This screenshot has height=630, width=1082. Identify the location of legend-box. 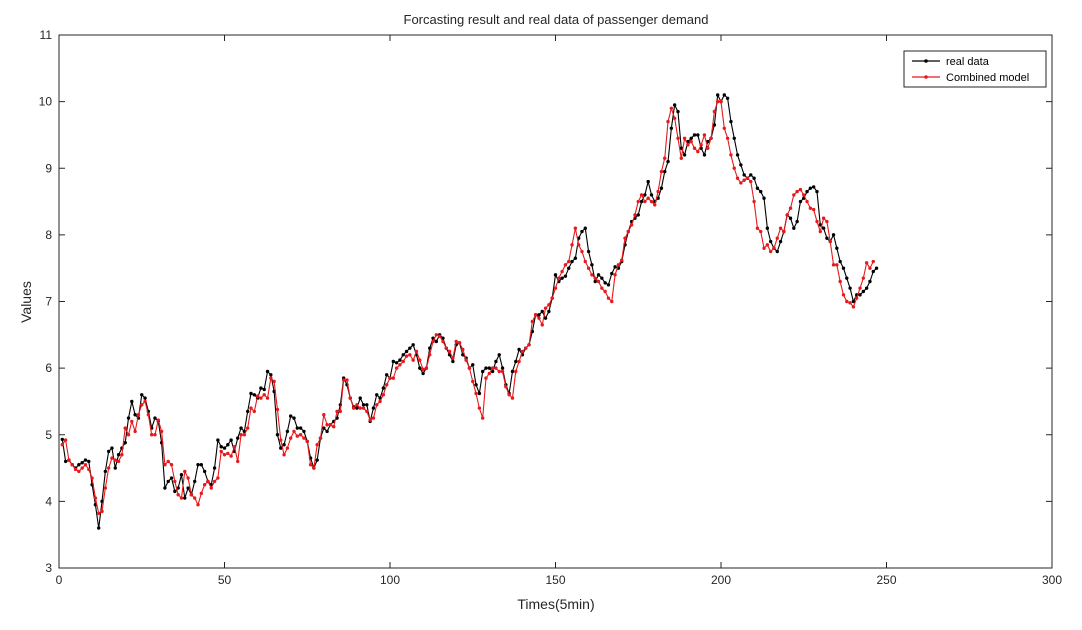
(975, 69).